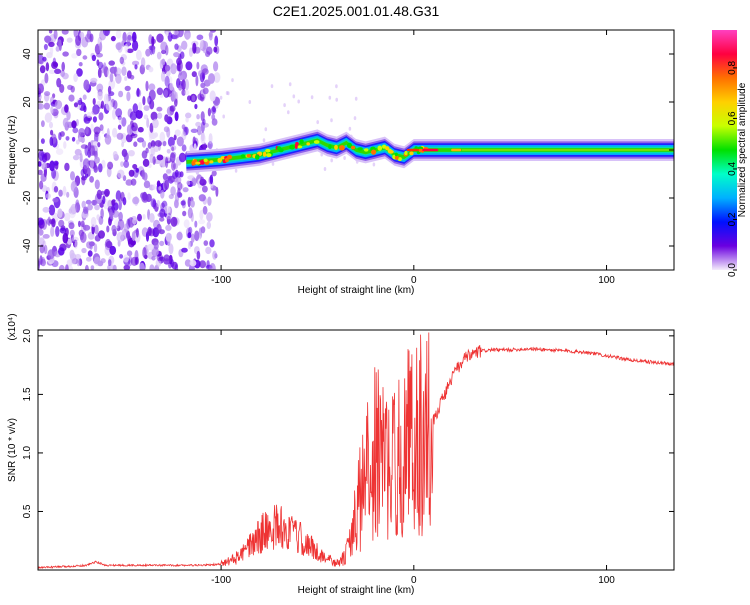 The image size is (750, 605). Describe the element at coordinates (12, 150) in the screenshot. I see `spectrogram-y-axis-label: Frequency (Hz)` at that location.